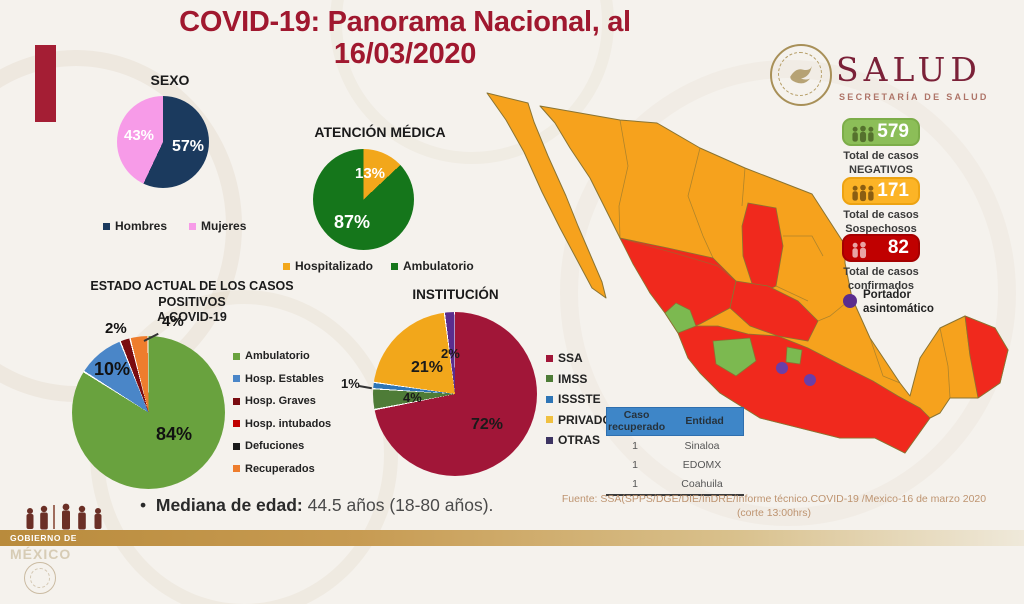  I want to click on suspect-cases-label: Total de casos Sospechosos, so click(881, 222).